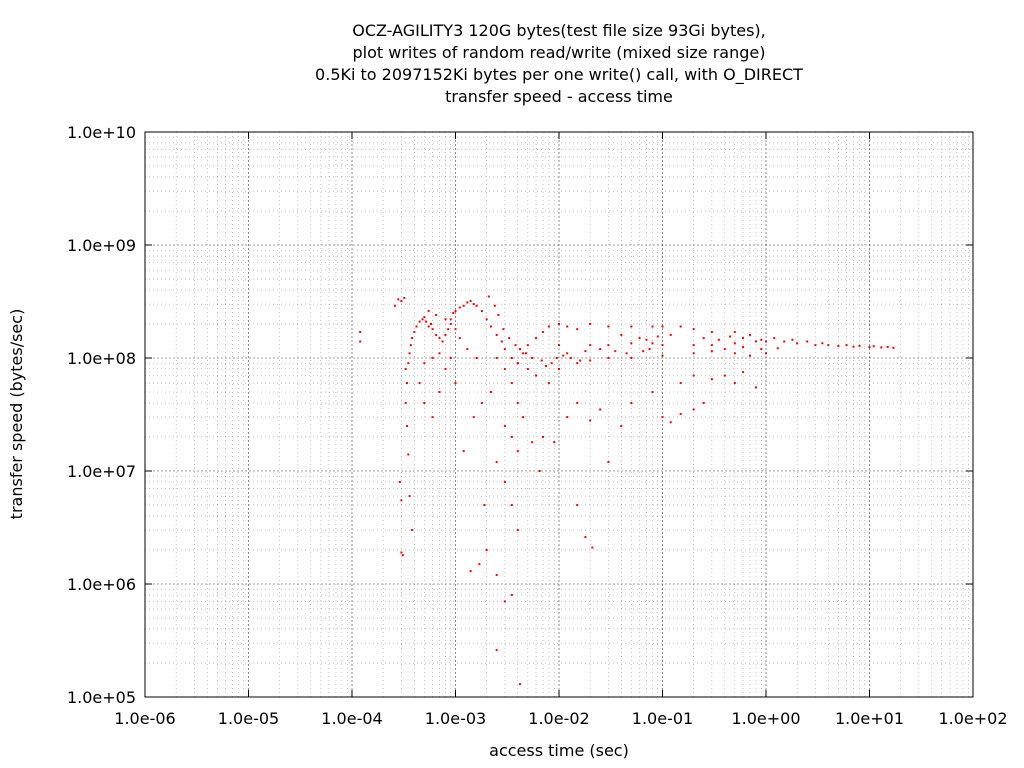 This screenshot has height=768, width=1024. What do you see at coordinates (765, 718) in the screenshot?
I see `x-tick-label: 1.0e+00` at bounding box center [765, 718].